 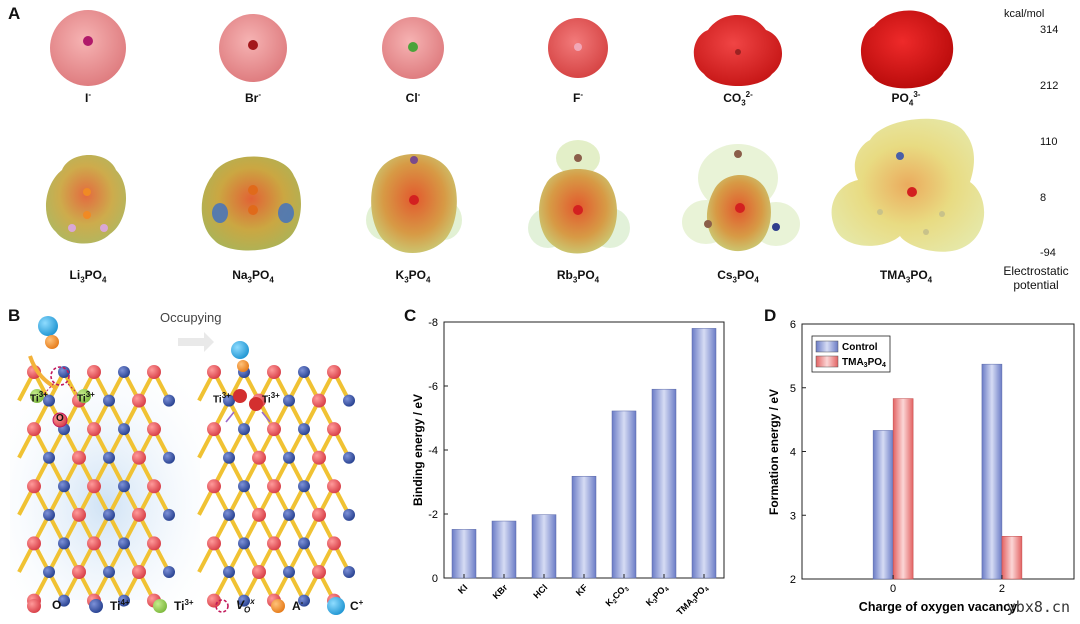 What do you see at coordinates (860, 347) in the screenshot?
I see `legend-label-control: Control` at bounding box center [860, 347].